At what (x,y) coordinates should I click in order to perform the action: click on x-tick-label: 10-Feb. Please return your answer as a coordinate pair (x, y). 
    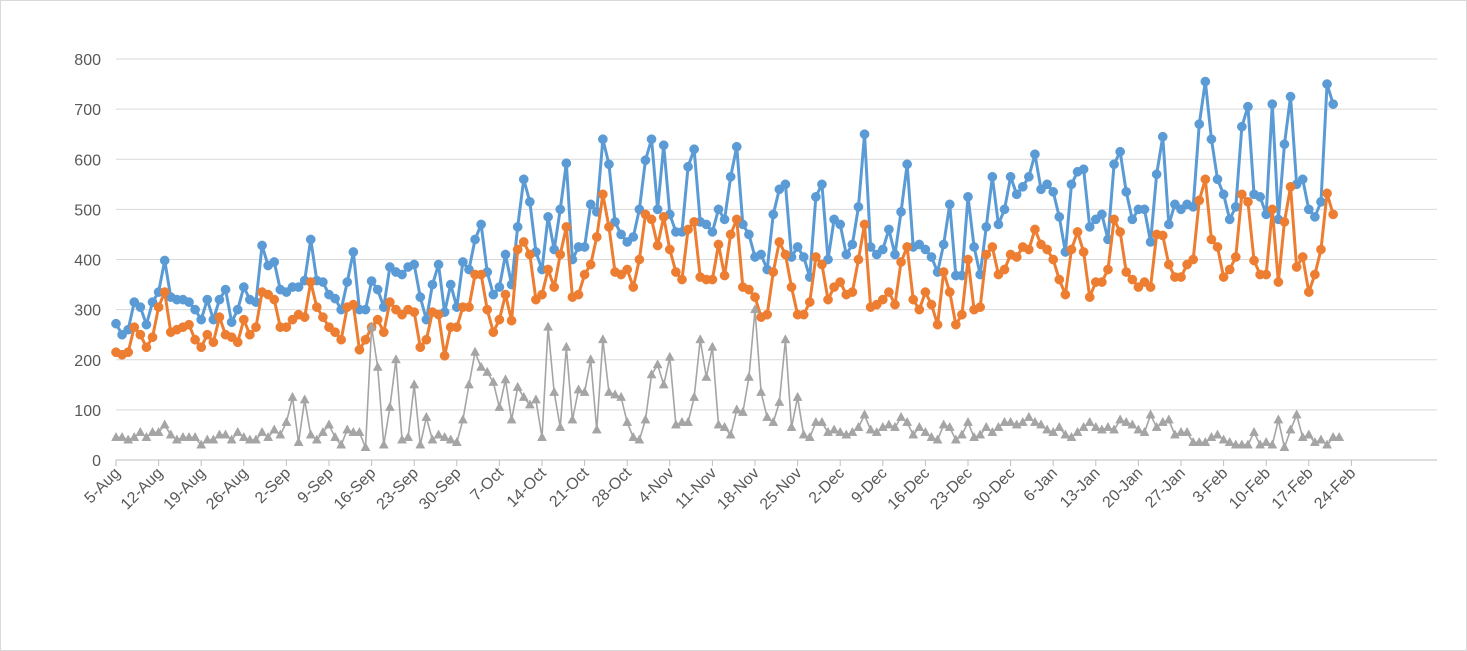
    Looking at the image, I should click on (1250, 489).